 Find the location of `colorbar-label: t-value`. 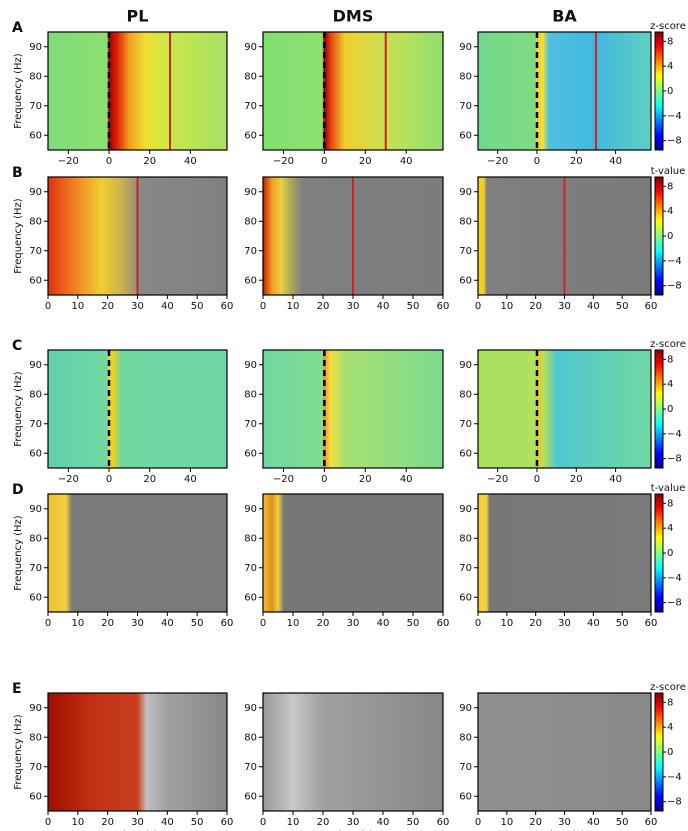

colorbar-label: t-value is located at coordinates (668, 488).